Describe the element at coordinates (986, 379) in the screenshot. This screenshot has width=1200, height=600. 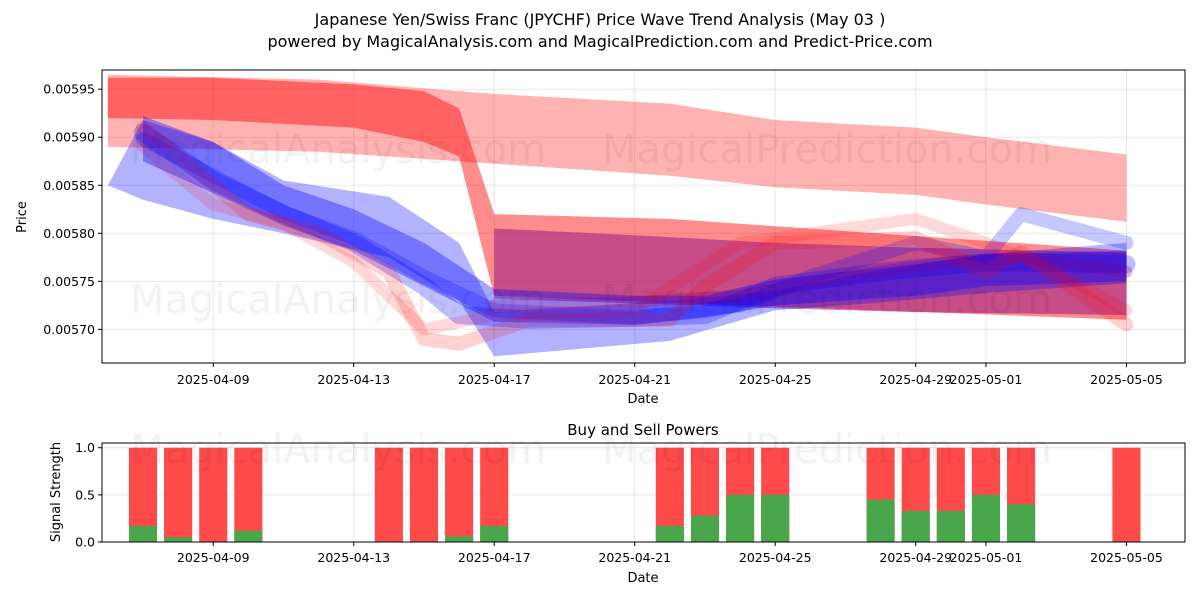
I see `price-xtick-label: 2025-05-01` at that location.